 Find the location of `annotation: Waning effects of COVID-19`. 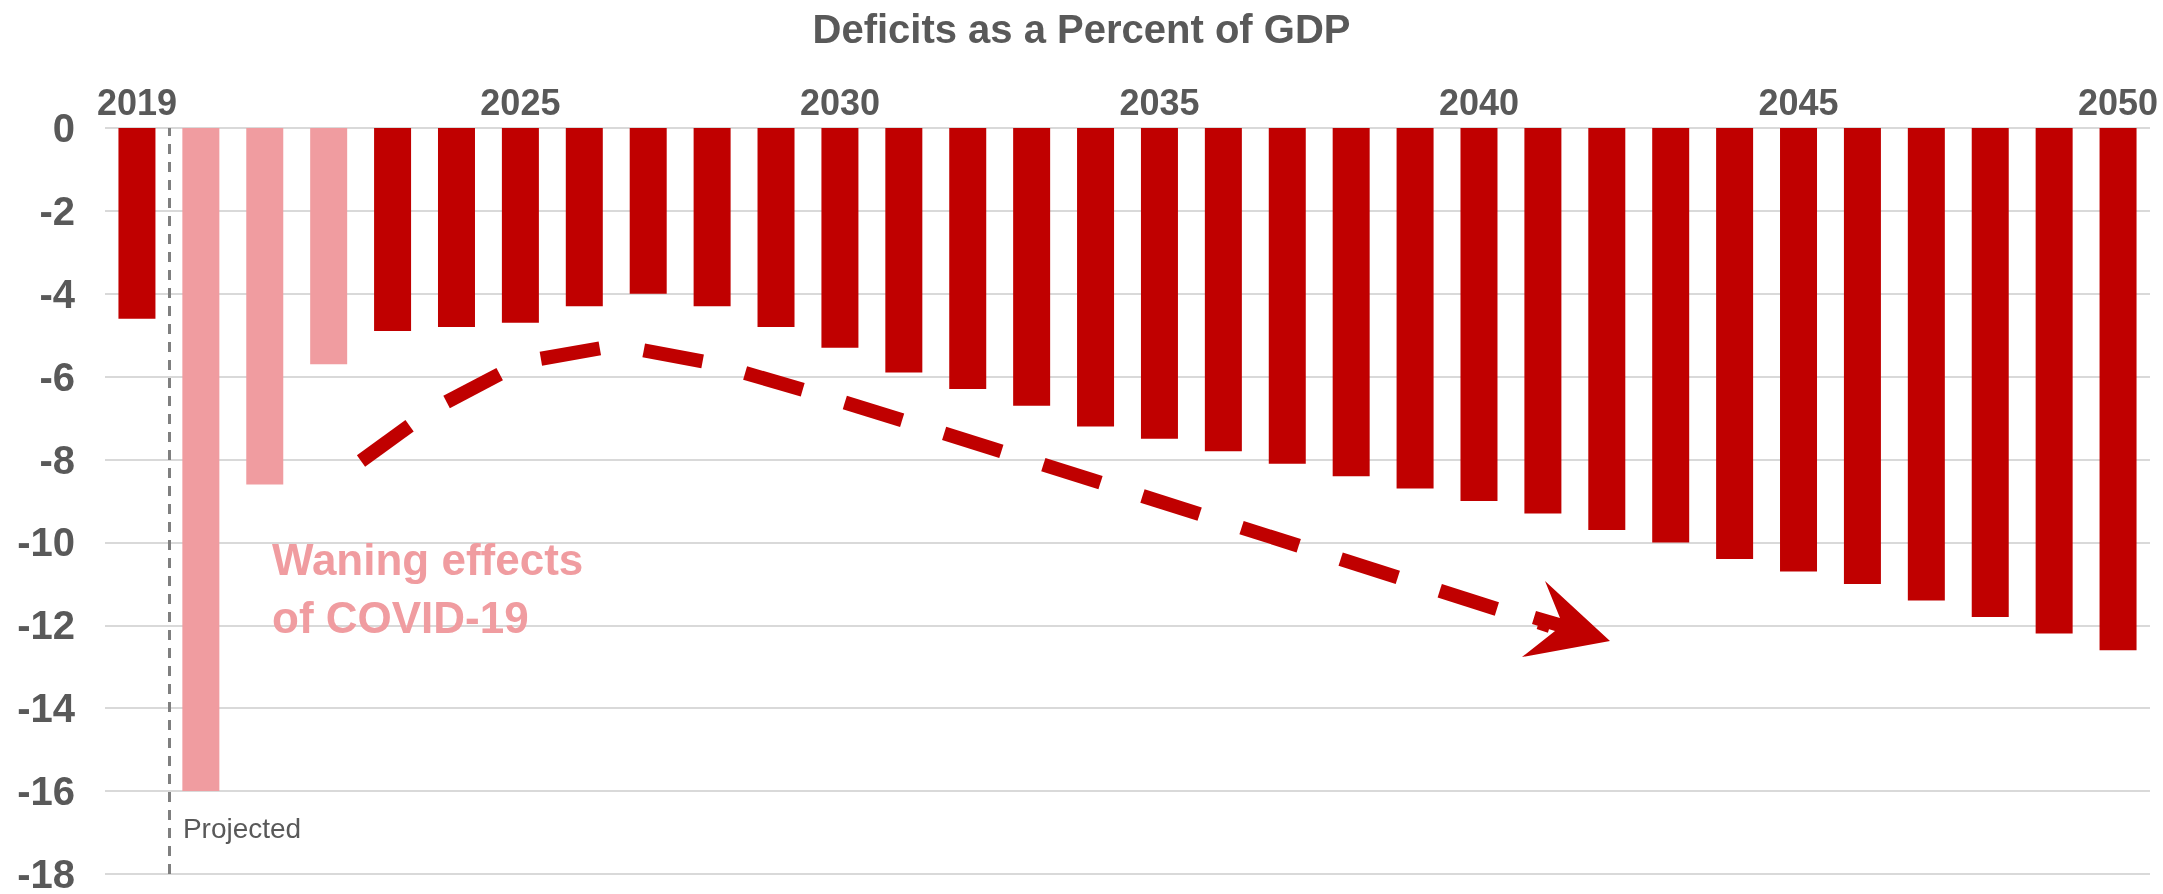

annotation: Waning effects of COVID-19 is located at coordinates (428, 588).